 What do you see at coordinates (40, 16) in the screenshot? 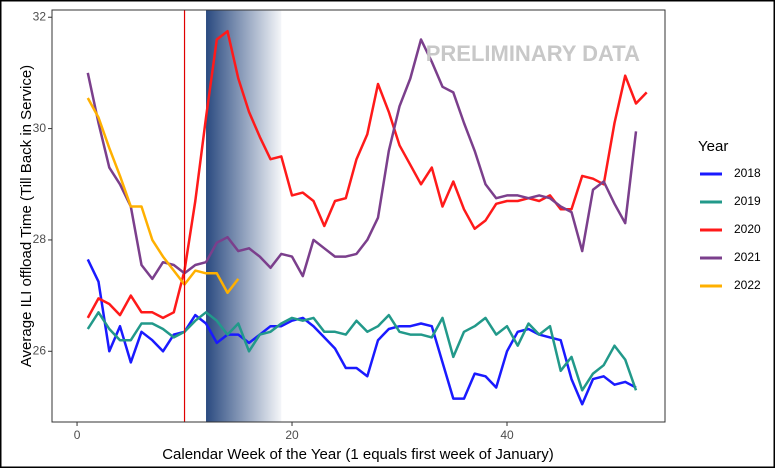
I see `y-tick-label: 32` at bounding box center [40, 16].